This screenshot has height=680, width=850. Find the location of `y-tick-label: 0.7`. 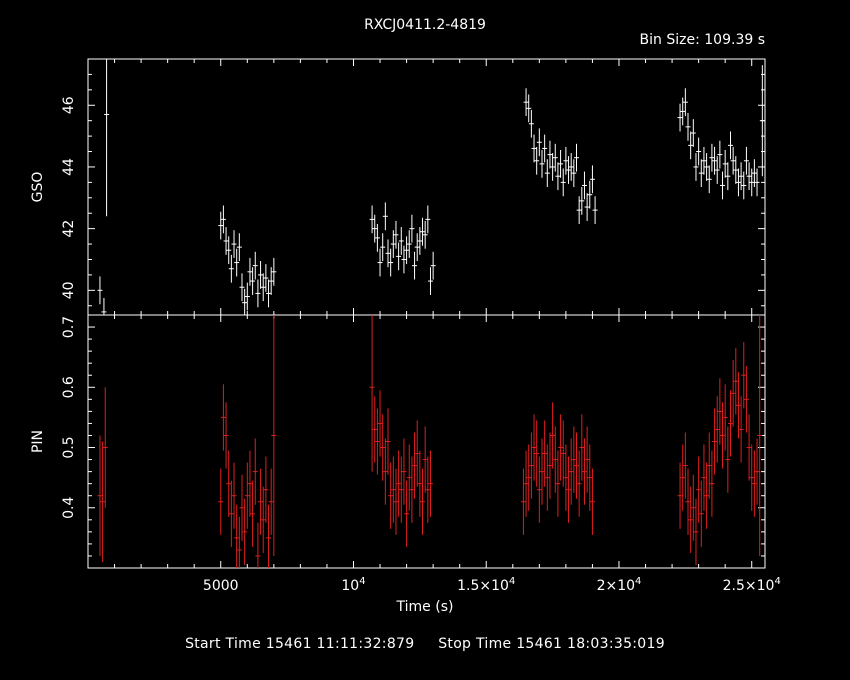

y-tick-label: 0.7 is located at coordinates (69, 327).